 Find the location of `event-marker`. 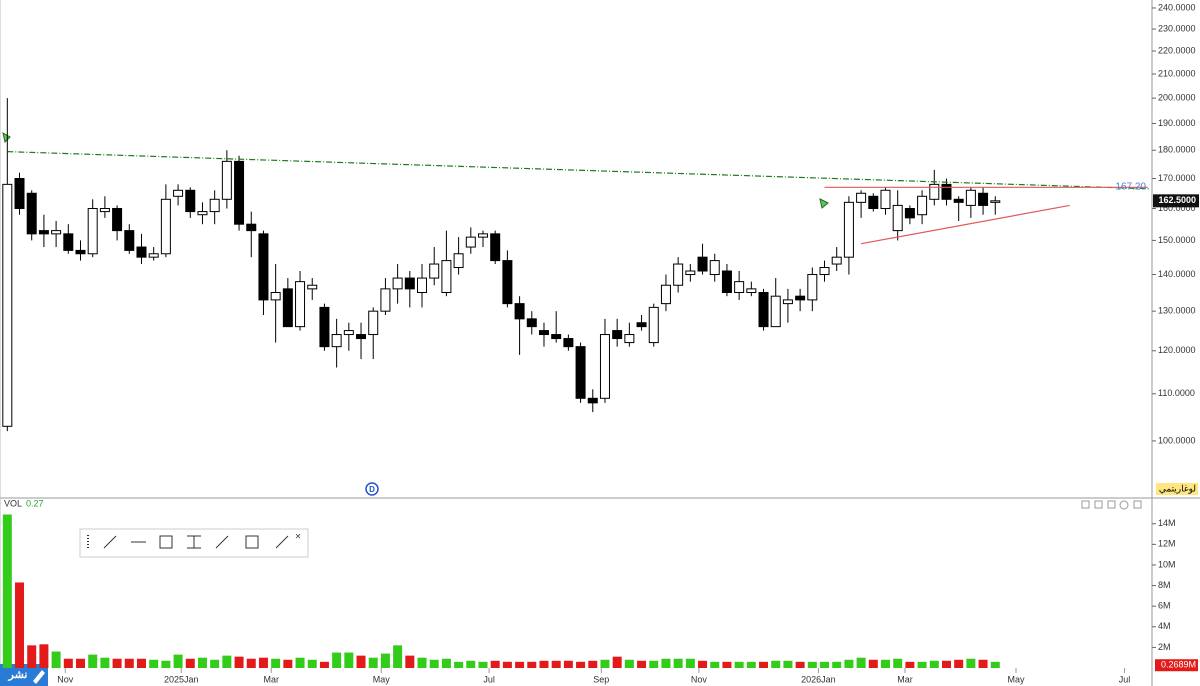

event-marker is located at coordinates (372, 489).